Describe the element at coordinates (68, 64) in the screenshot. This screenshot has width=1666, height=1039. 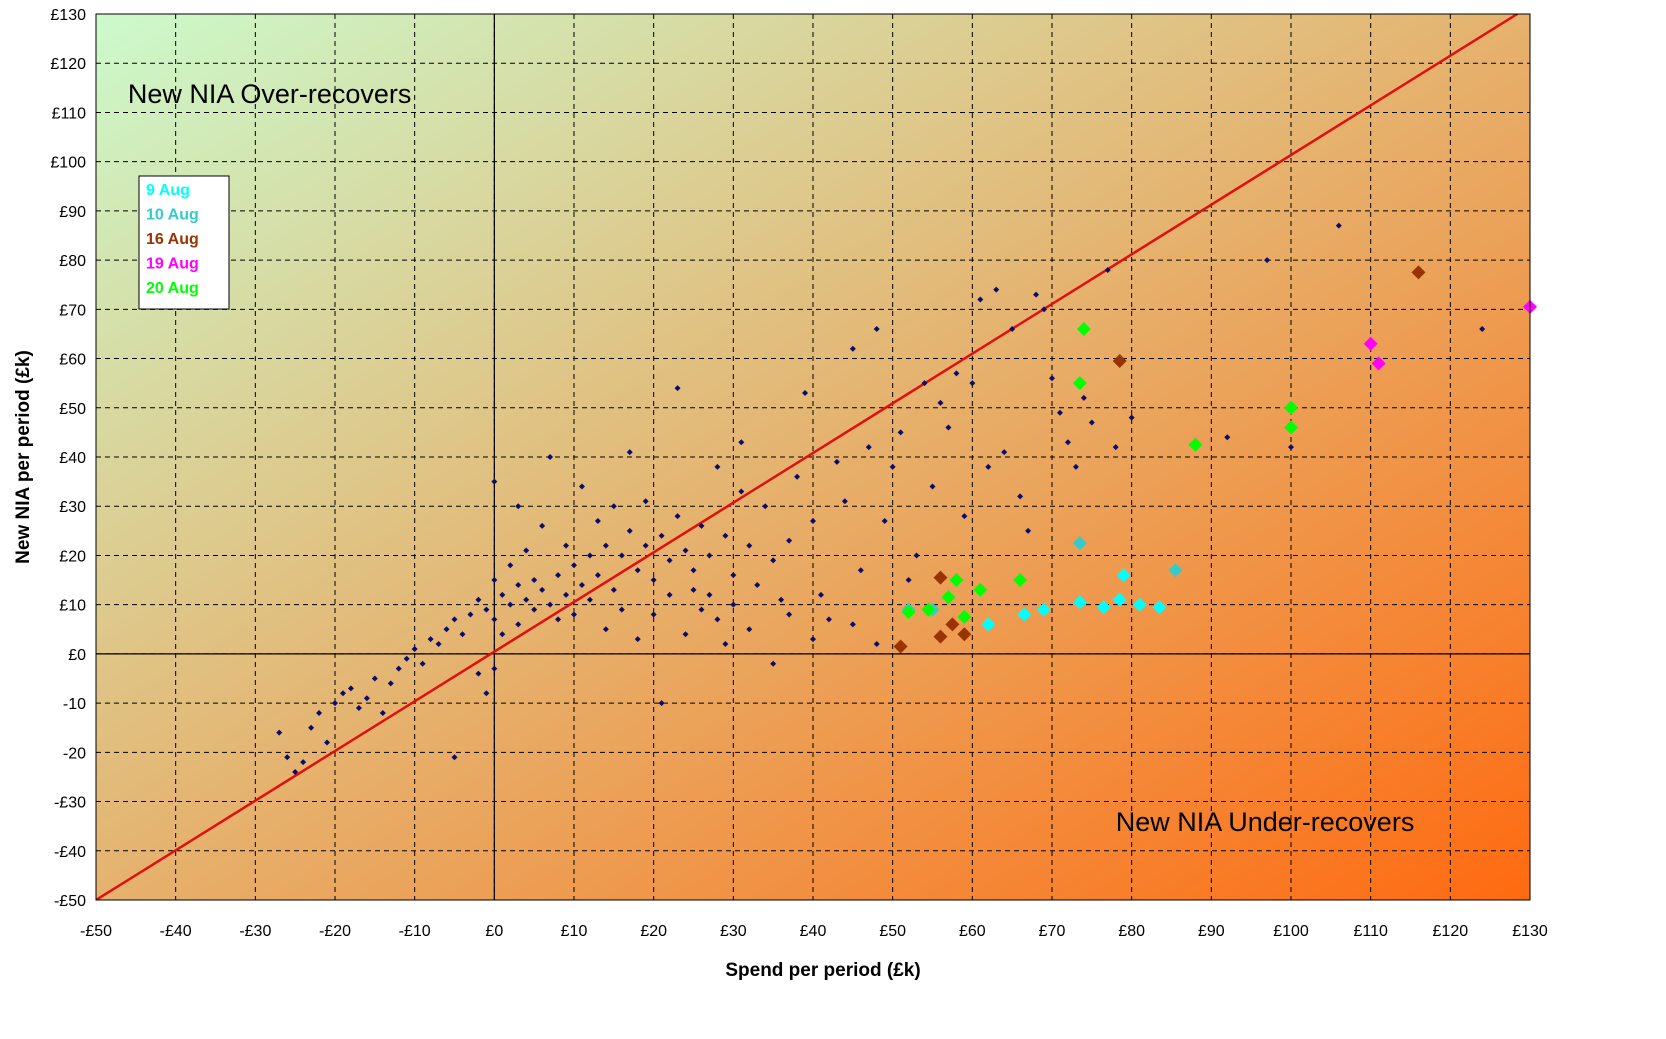
I see `y-tick-label: £120` at that location.